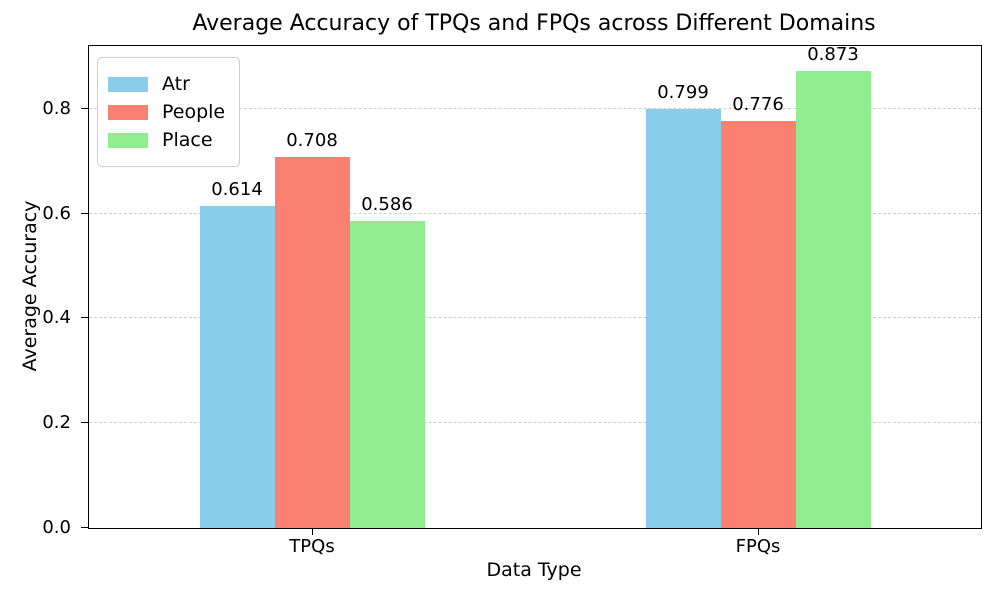 The image size is (1000, 600). What do you see at coordinates (758, 105) in the screenshot?
I see `value-label: 0.776` at bounding box center [758, 105].